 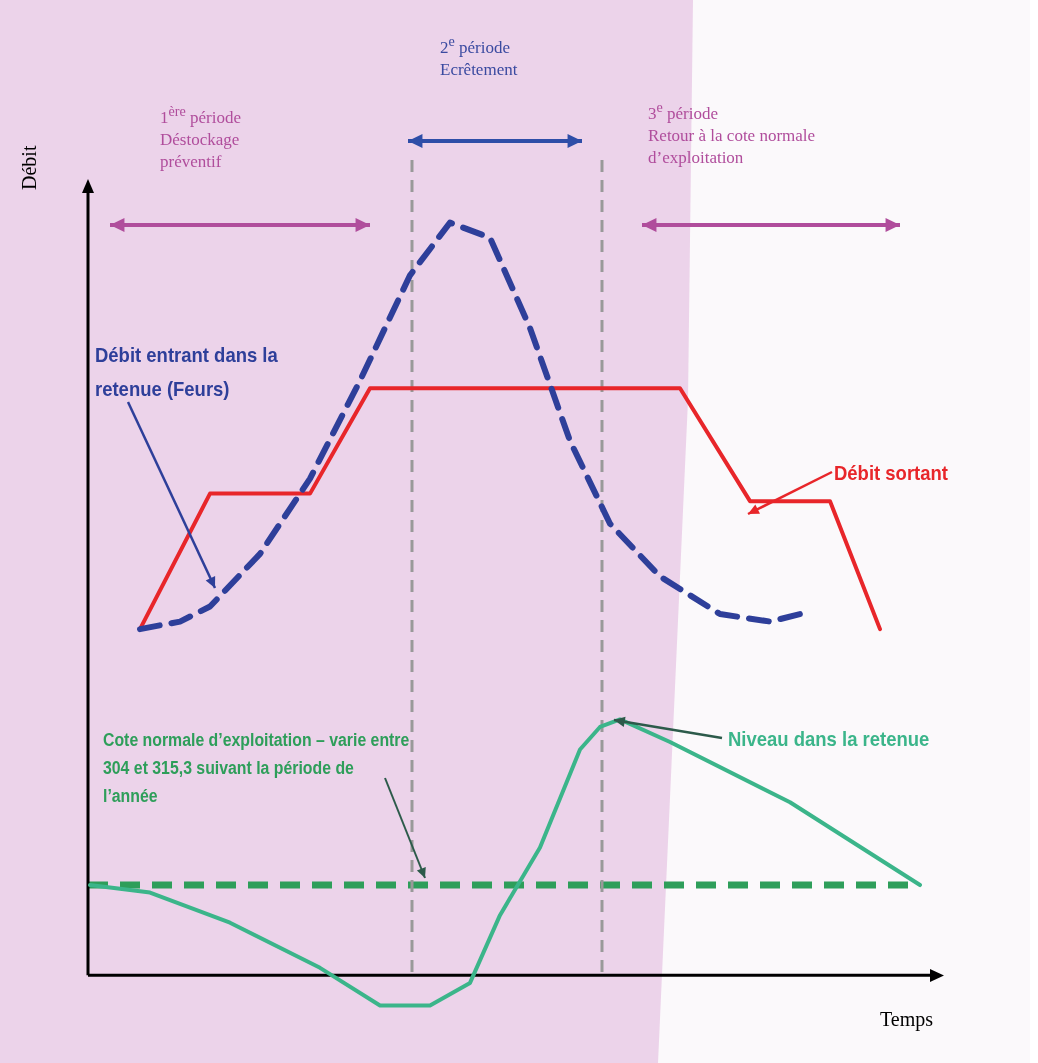 I want to click on text: Débit entrant dans la retenue (Feurs), so click(x=187, y=372).